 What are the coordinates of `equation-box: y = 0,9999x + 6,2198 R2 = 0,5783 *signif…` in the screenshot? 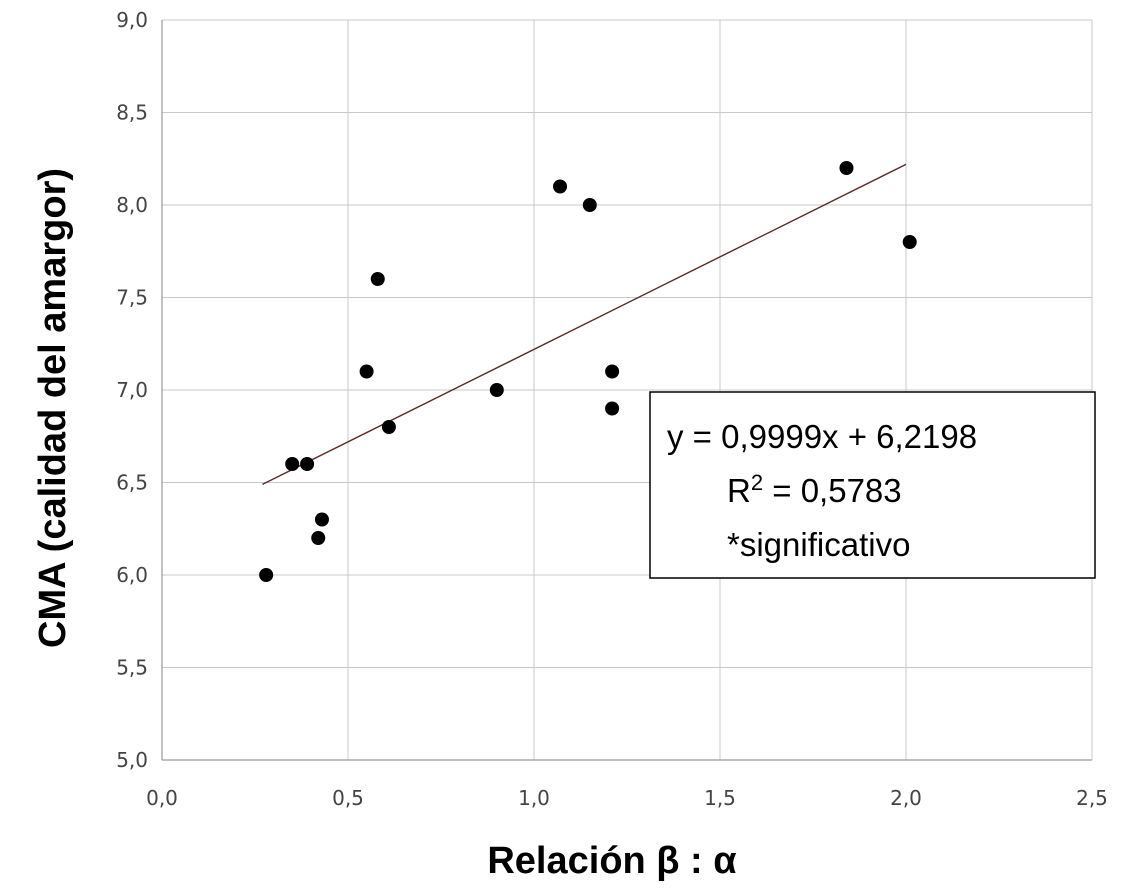 It's located at (872, 485).